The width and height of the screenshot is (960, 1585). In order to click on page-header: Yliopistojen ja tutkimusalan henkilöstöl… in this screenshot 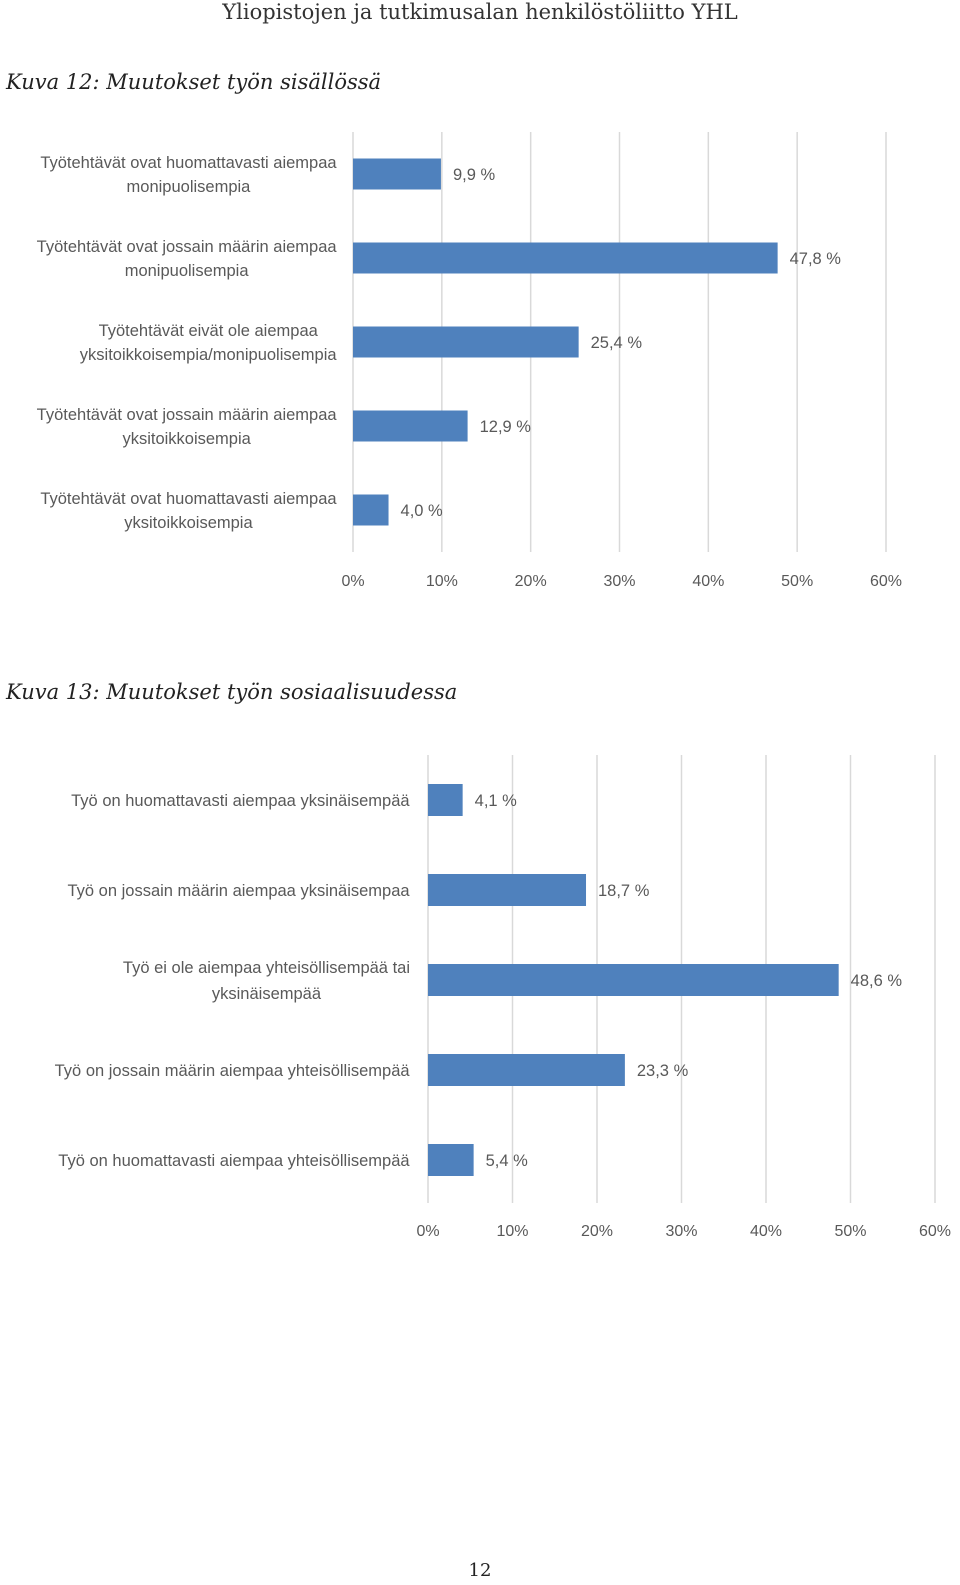, I will do `click(480, 12)`.